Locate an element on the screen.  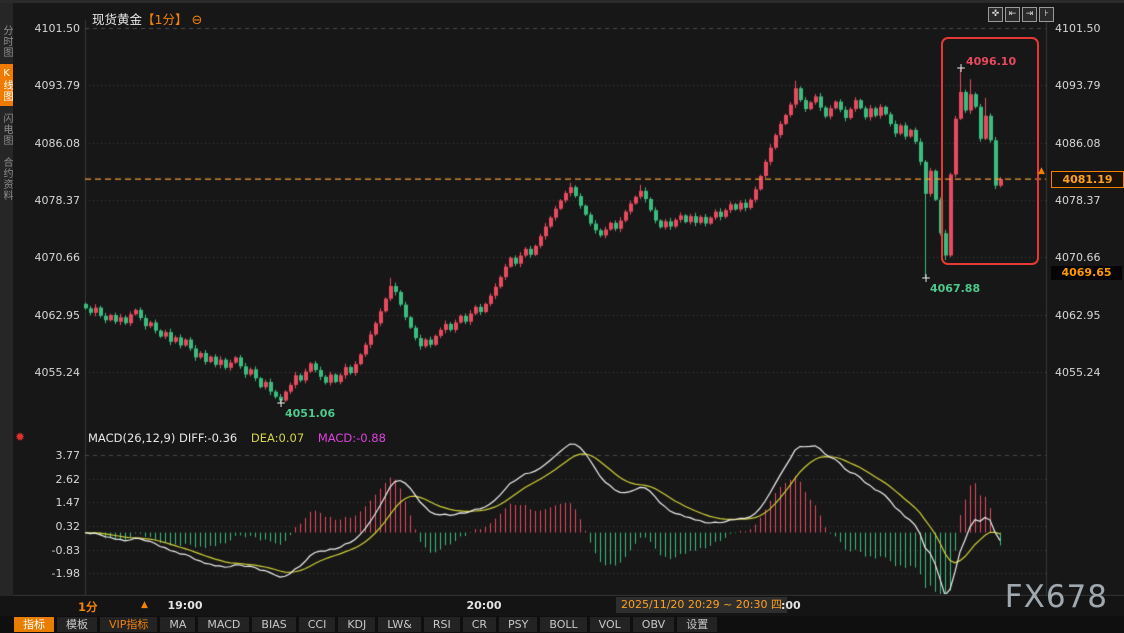
price-axis-left-label: 4055.24 is located at coordinates (57, 372).